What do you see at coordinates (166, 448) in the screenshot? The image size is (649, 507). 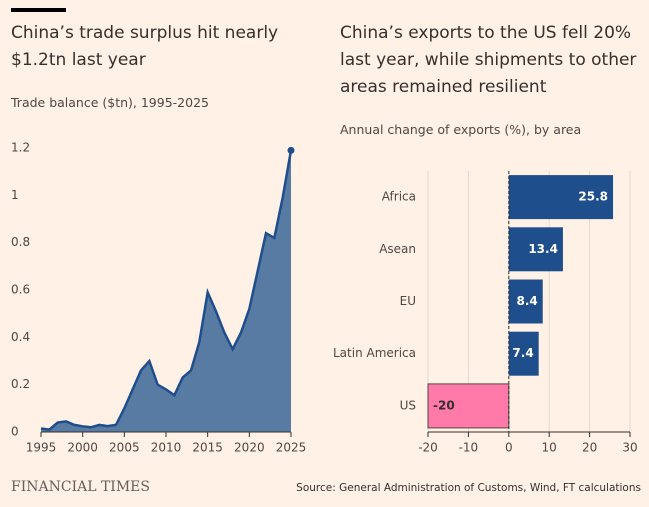 I see `x-tick-label: 2010` at bounding box center [166, 448].